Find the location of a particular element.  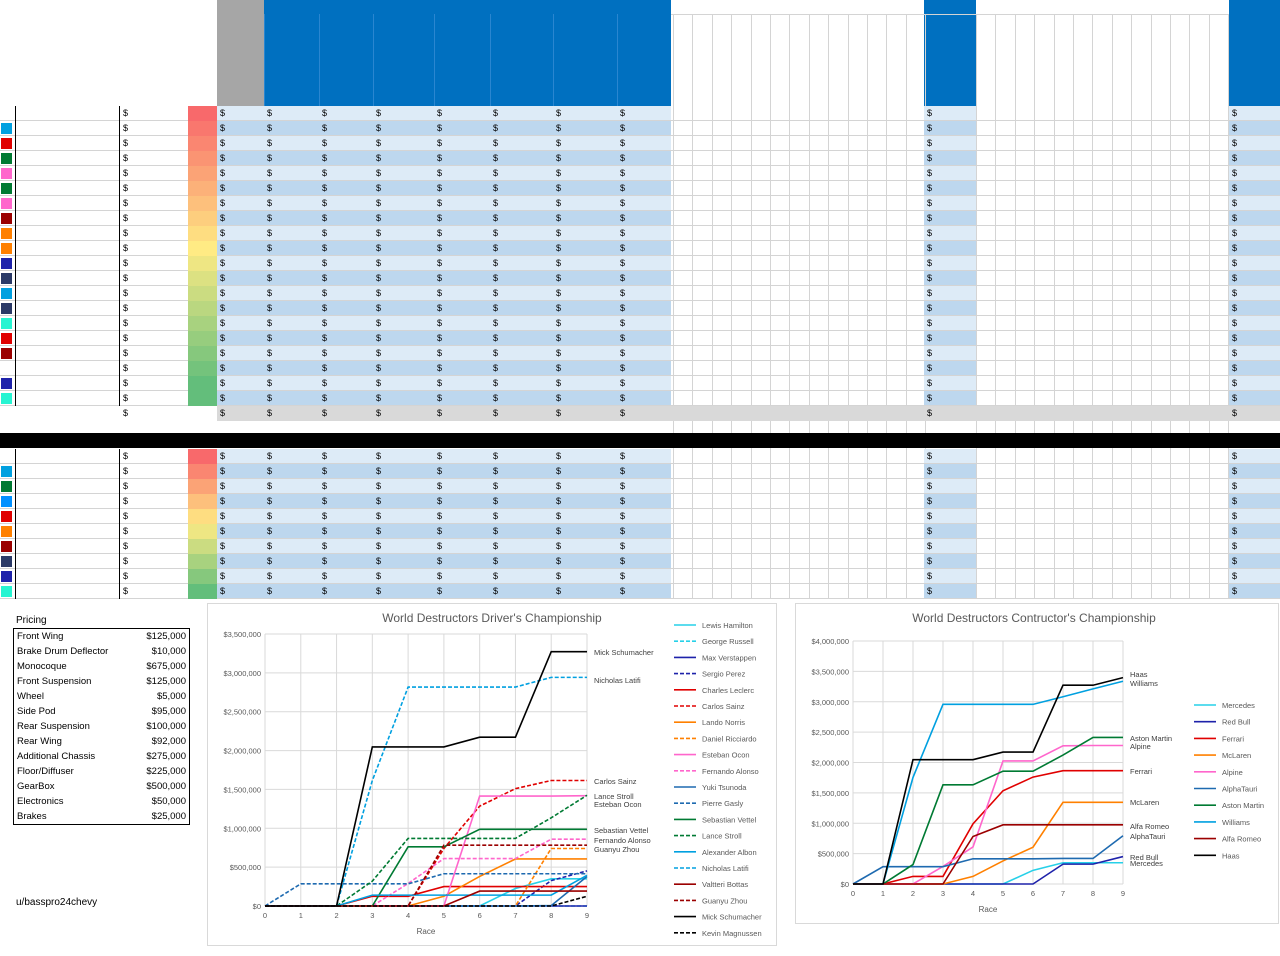

constructors-can-total-dollar: $ is located at coordinates (1235, 576).